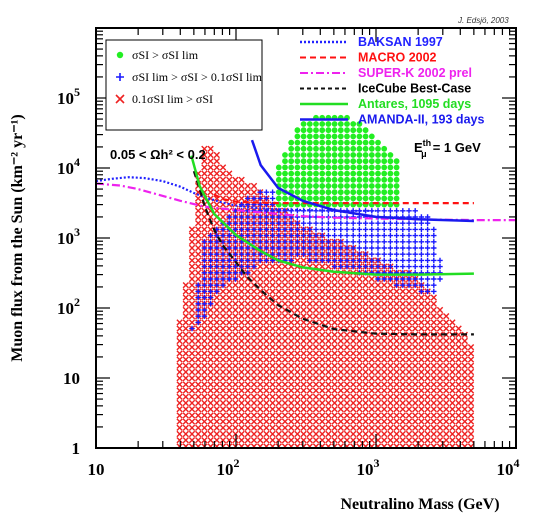  I want to click on y-tick-label: 104, so click(68, 166).